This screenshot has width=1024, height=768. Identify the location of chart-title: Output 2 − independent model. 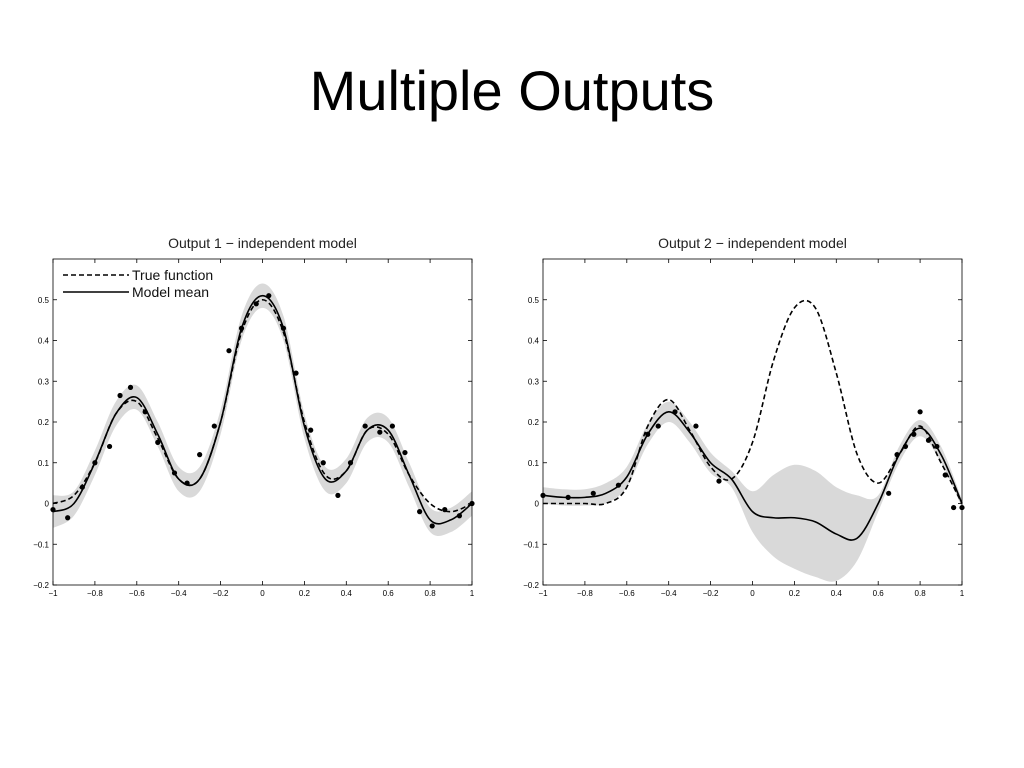
(752, 243).